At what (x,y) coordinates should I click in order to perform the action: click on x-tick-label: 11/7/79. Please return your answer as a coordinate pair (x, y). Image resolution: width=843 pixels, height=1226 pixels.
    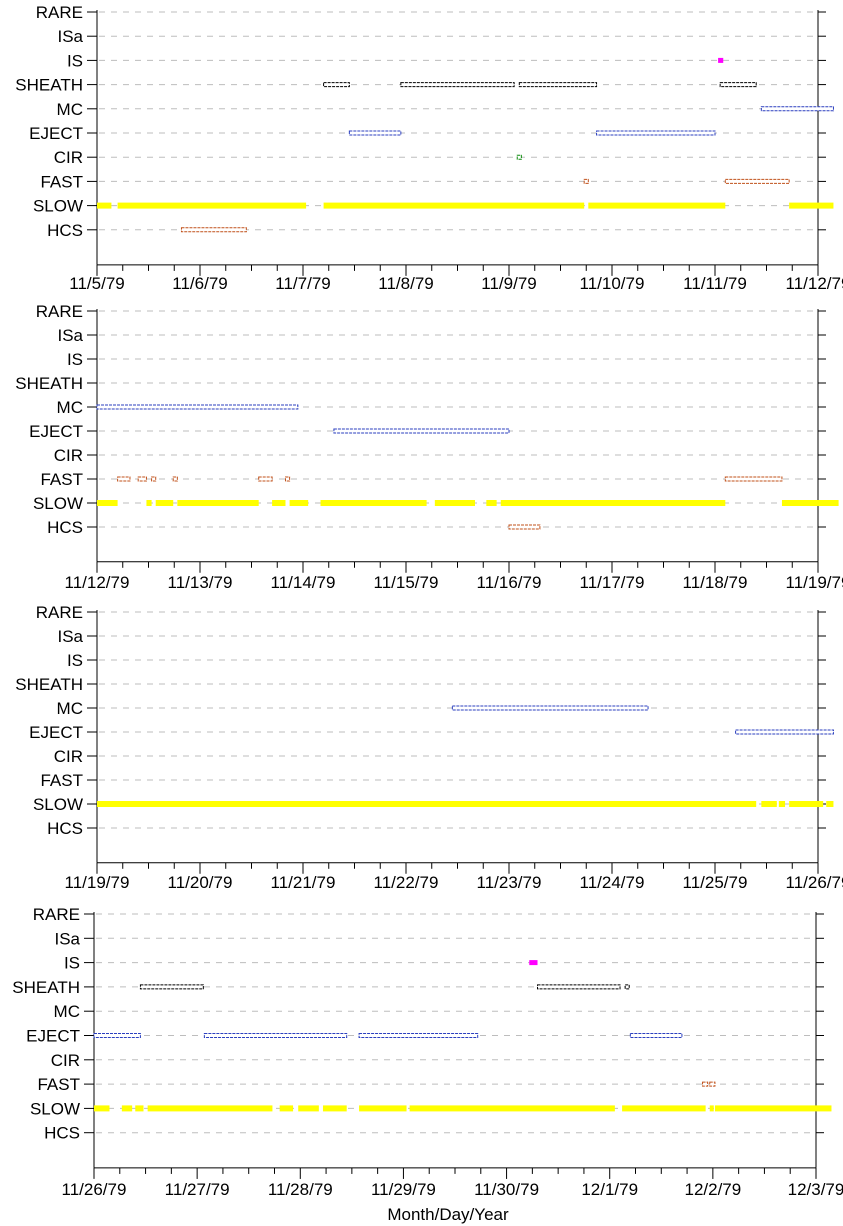
    Looking at the image, I should click on (302, 283).